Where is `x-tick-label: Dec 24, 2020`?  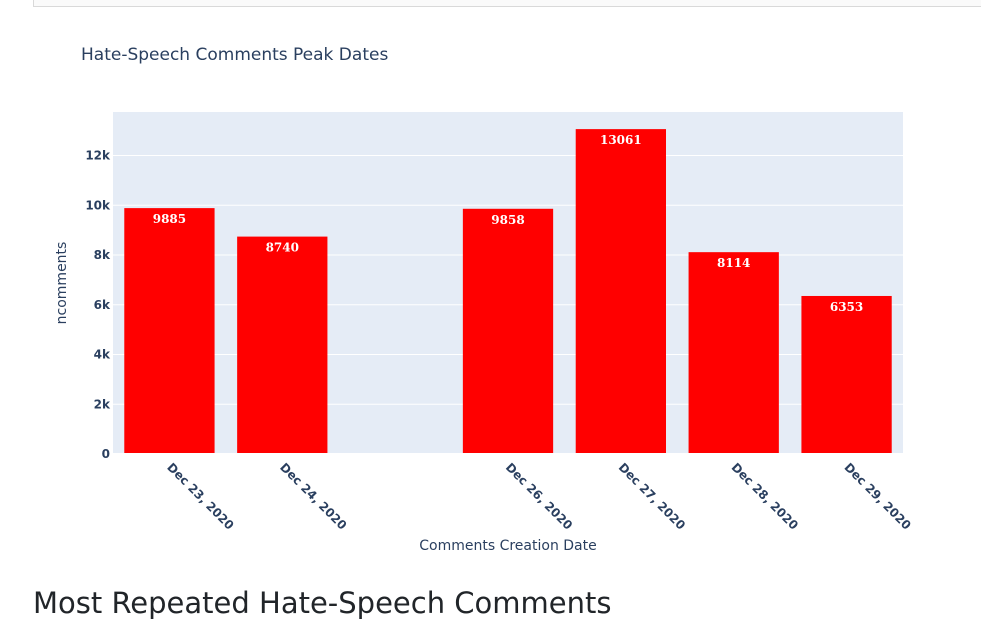 x-tick-label: Dec 24, 2020 is located at coordinates (313, 496).